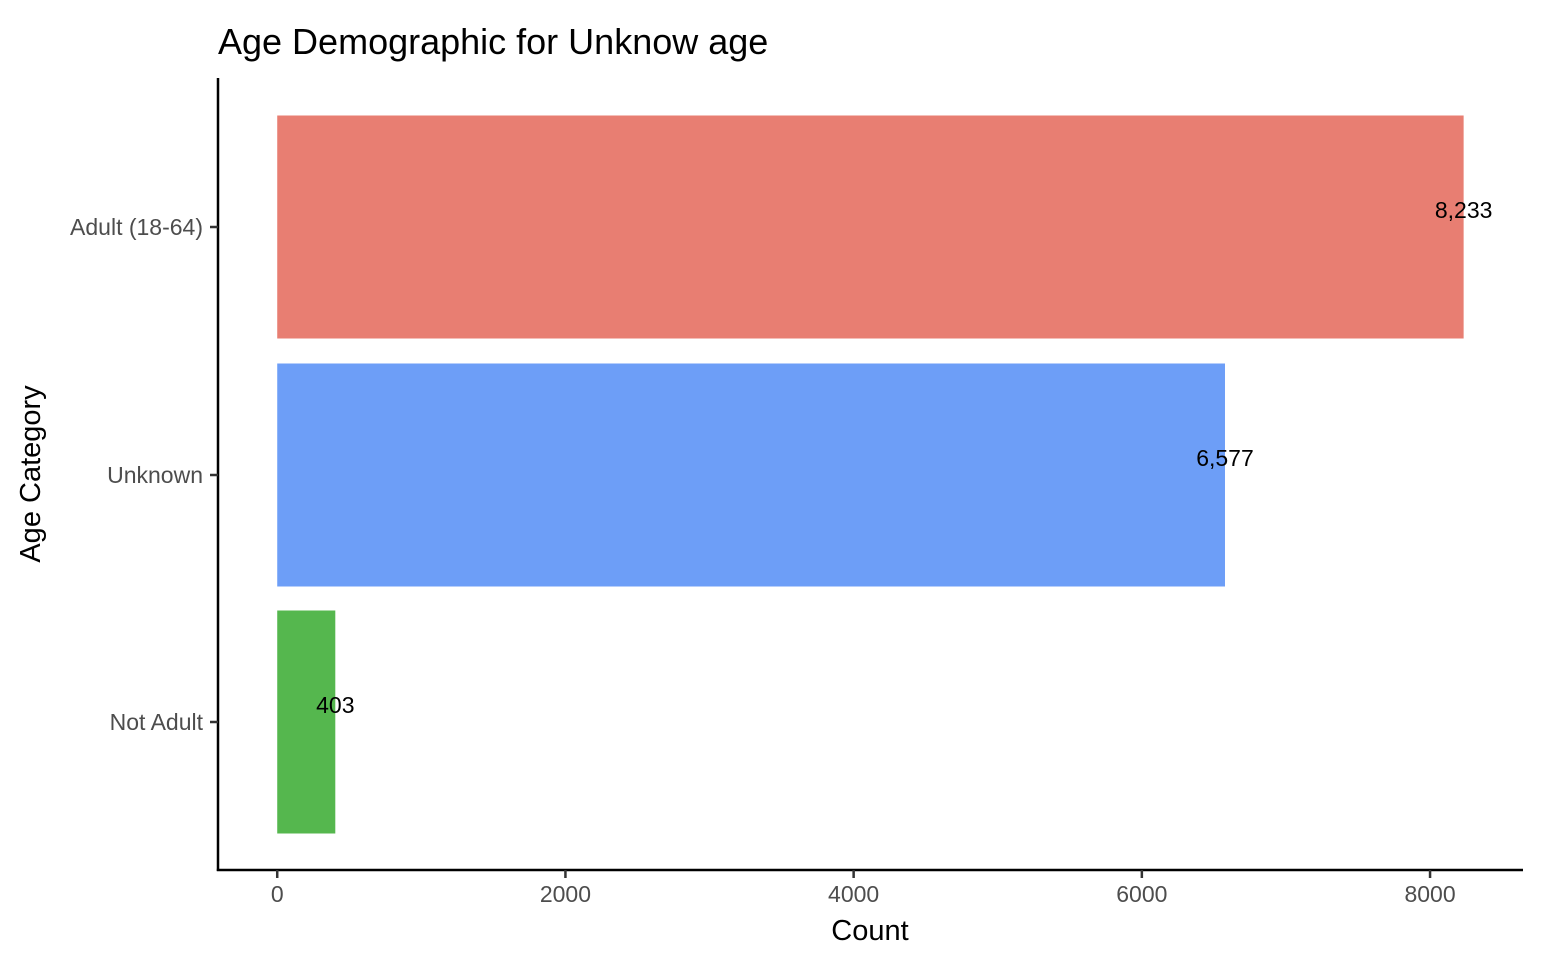  What do you see at coordinates (277, 894) in the screenshot?
I see `x-tick-label-0: 0` at bounding box center [277, 894].